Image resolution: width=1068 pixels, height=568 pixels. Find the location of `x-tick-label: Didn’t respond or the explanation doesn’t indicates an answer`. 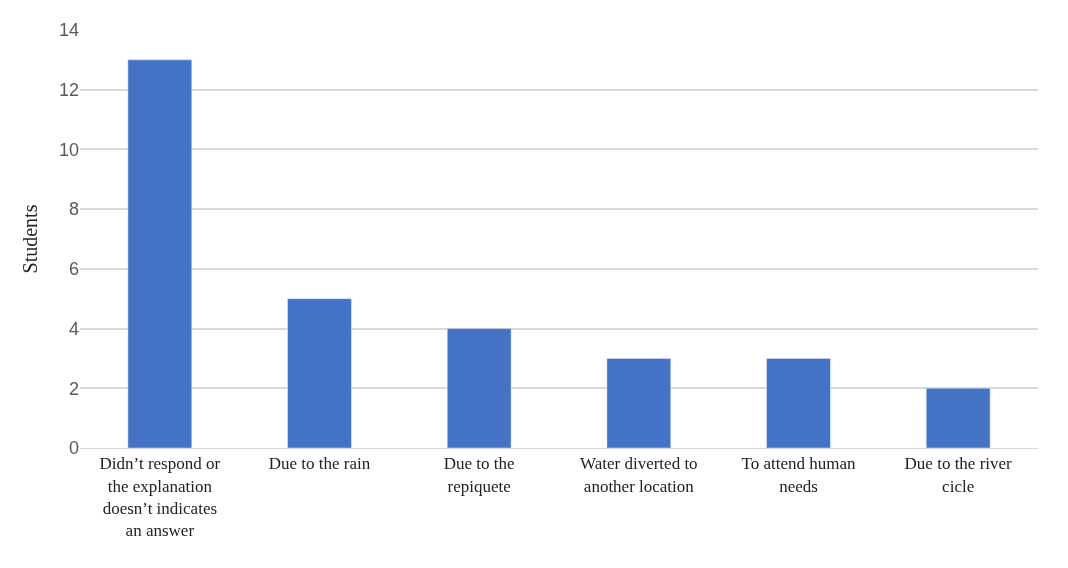

x-tick-label: Didn’t respond or the explanation doesn’t indicates an answer is located at coordinates (160, 497).